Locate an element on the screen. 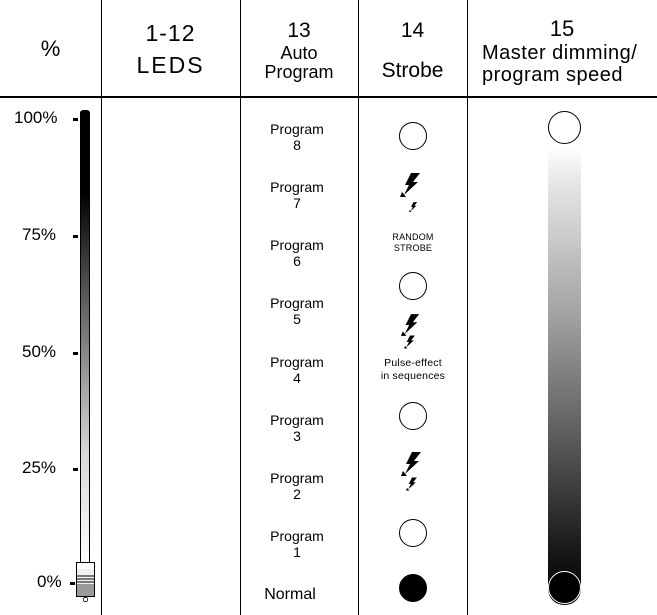 The image size is (657, 615). program-5: Program 5 is located at coordinates (297, 311).